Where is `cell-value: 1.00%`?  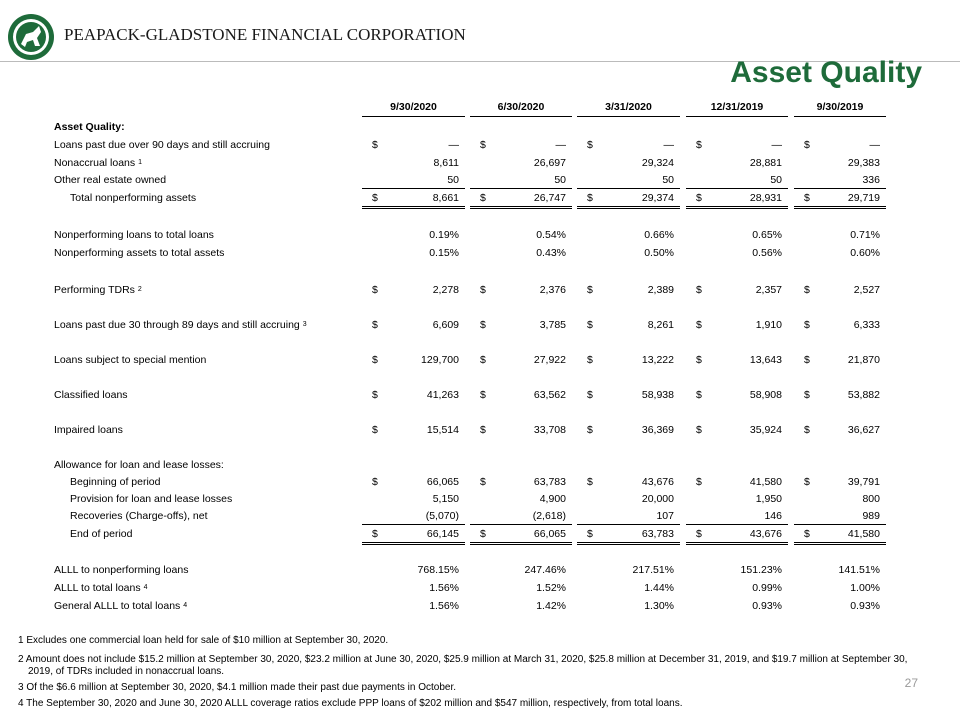
cell-value: 1.00% is located at coordinates (865, 588).